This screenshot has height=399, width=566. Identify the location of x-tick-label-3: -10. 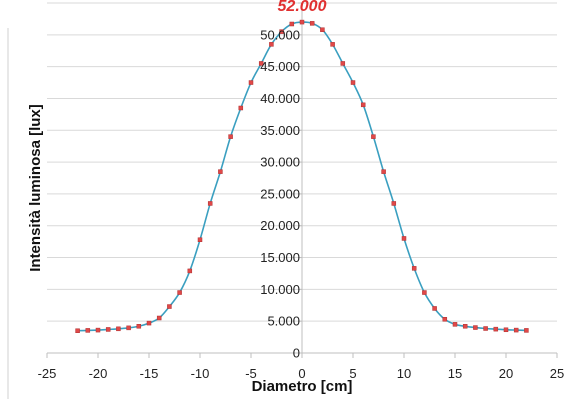
(200, 373).